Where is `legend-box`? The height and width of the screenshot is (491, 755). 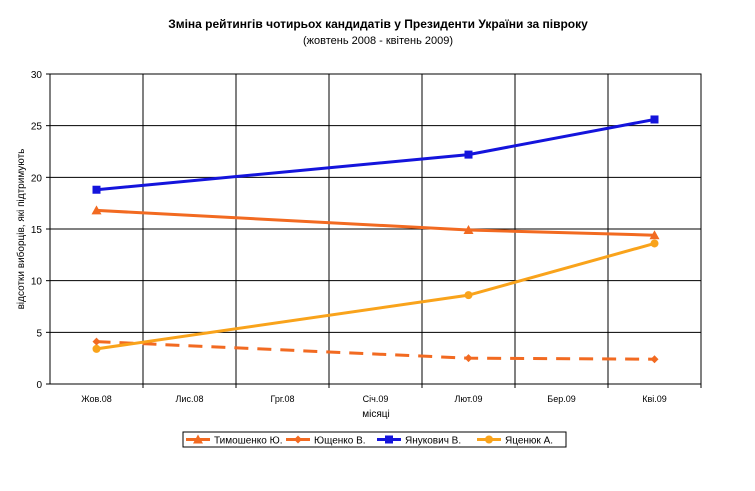
legend-box is located at coordinates (374, 439).